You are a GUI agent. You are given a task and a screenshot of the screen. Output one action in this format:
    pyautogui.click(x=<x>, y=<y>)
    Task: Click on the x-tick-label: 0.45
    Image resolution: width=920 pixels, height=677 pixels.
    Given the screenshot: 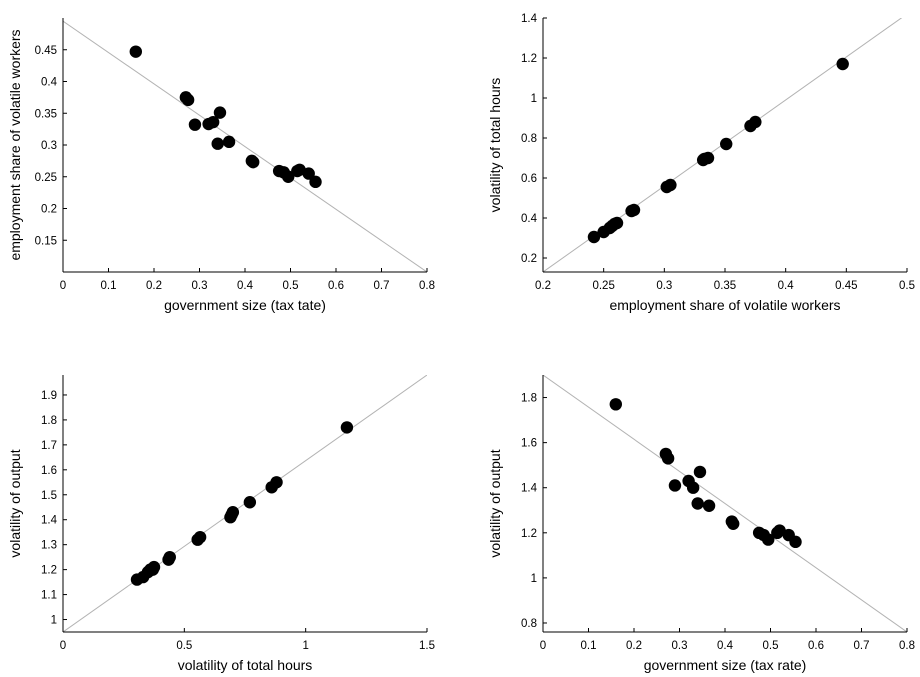 What is the action you would take?
    pyautogui.click(x=846, y=286)
    